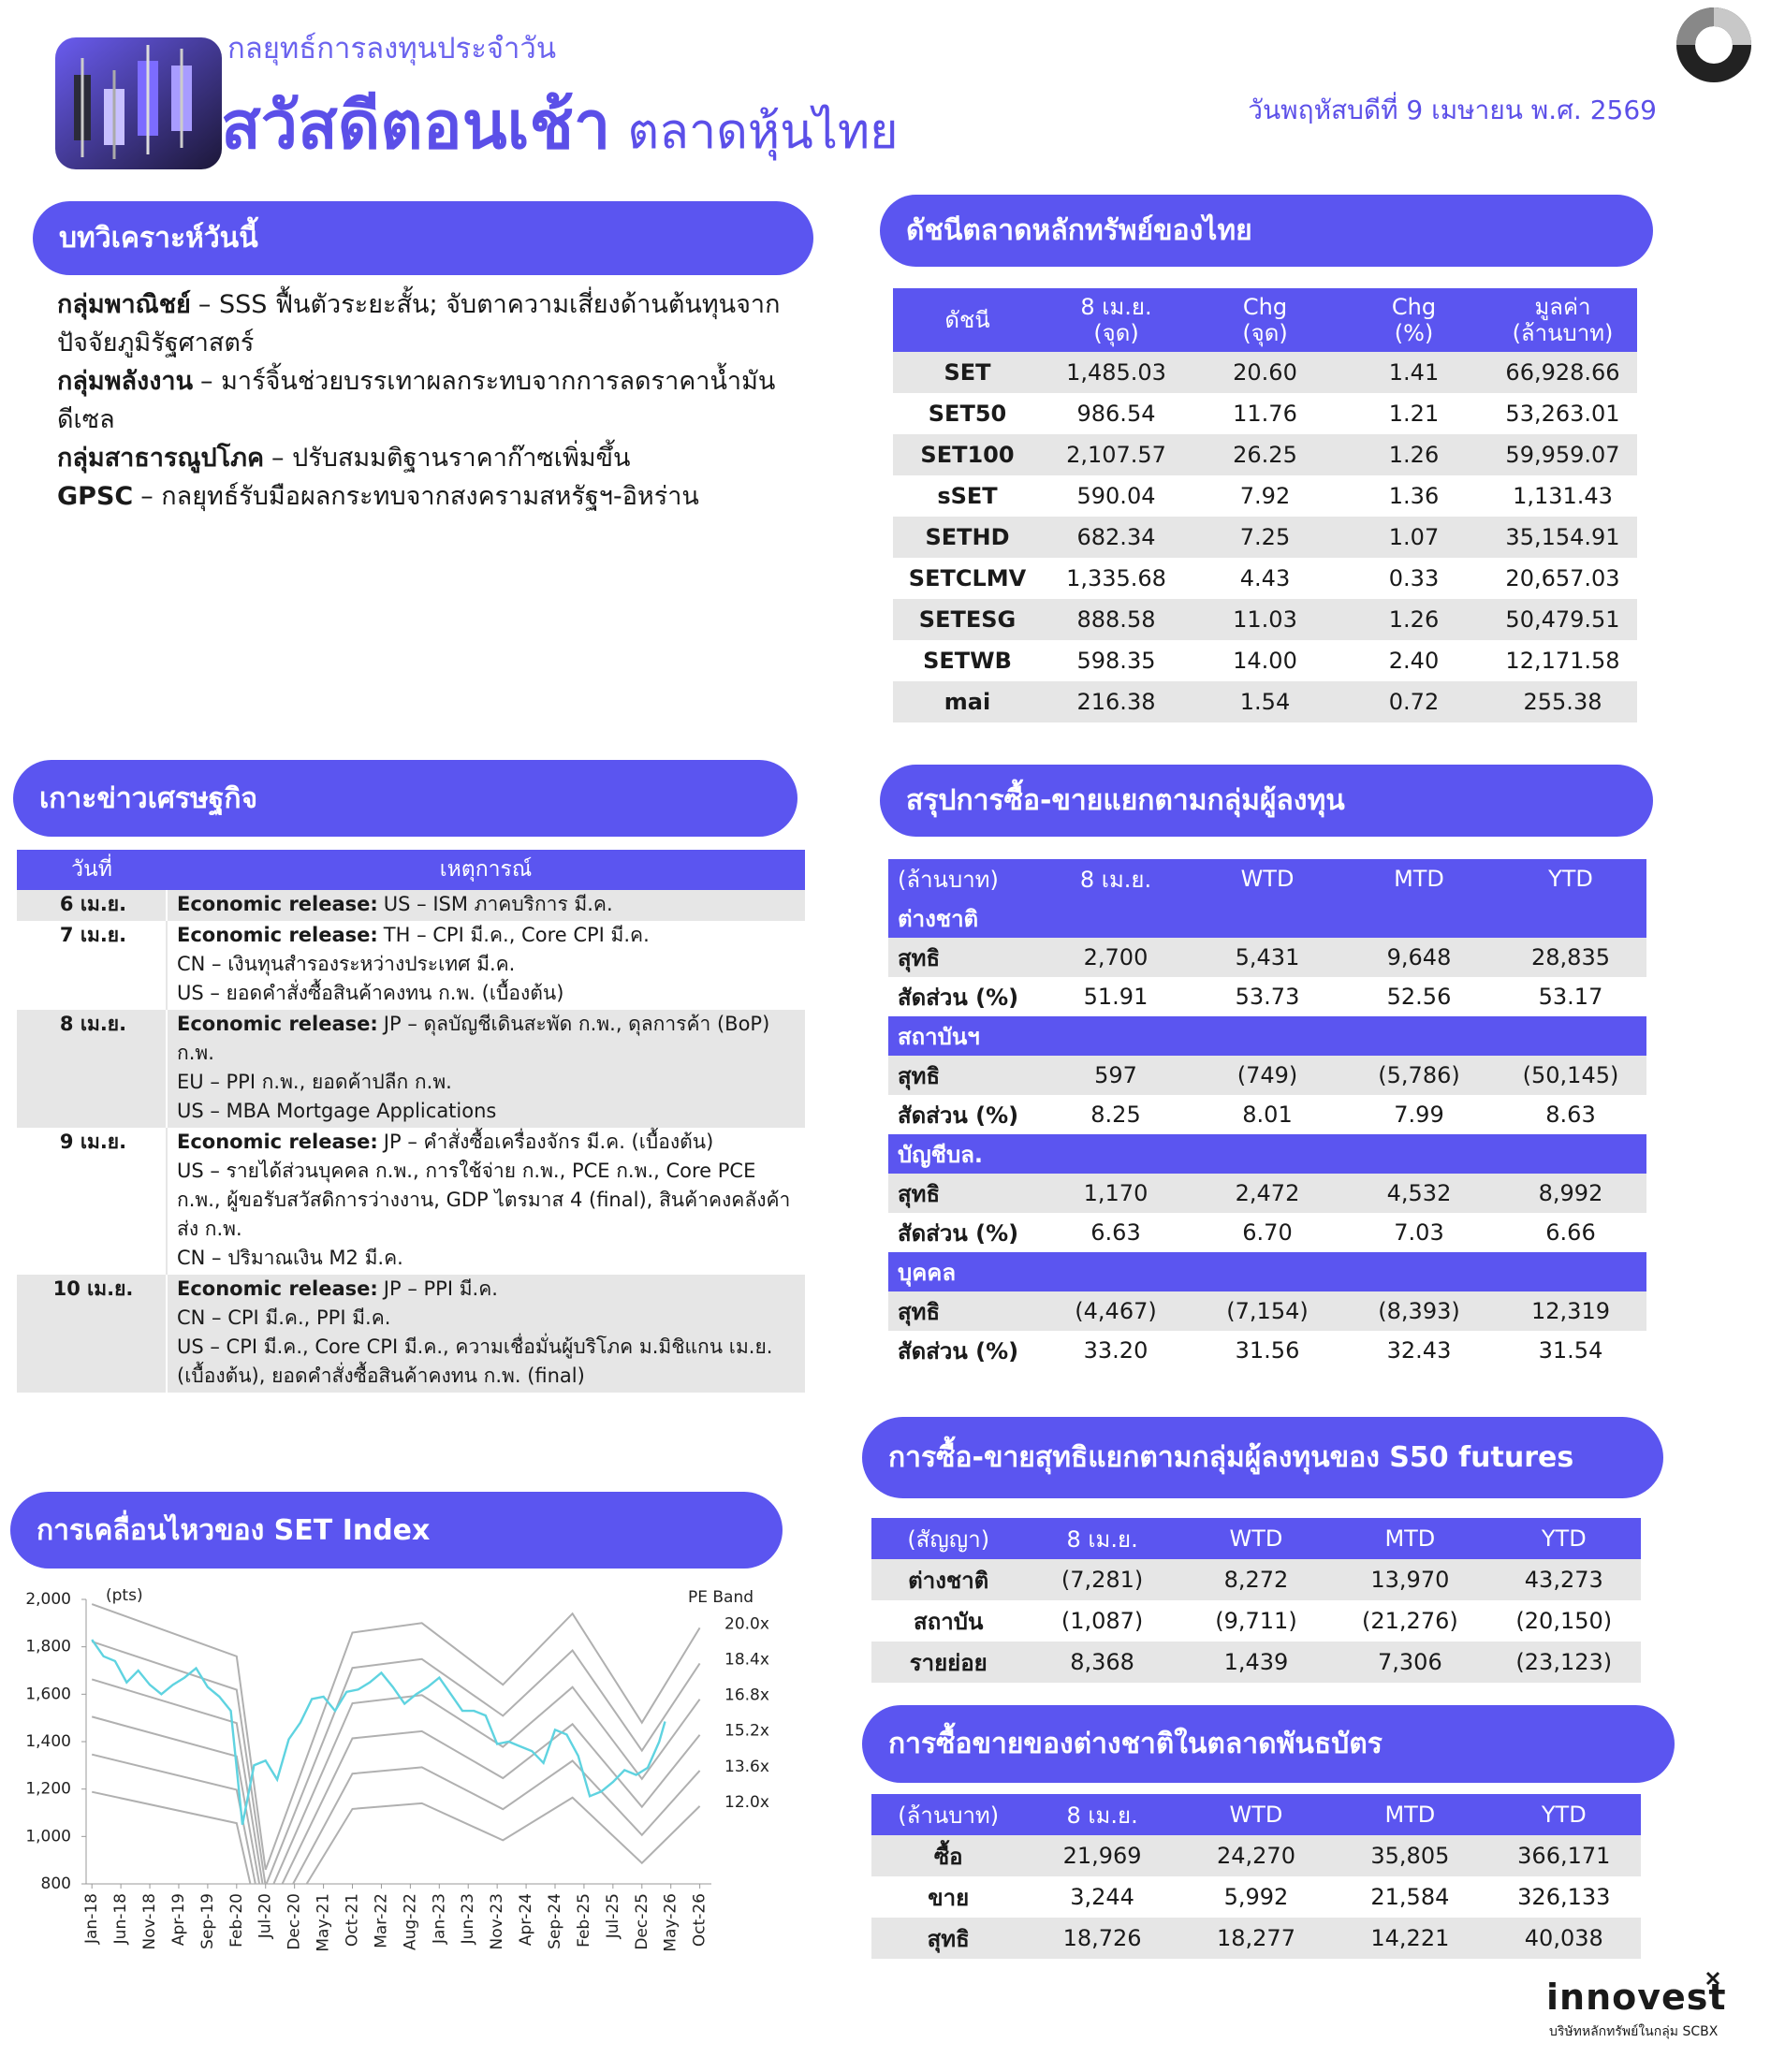  What do you see at coordinates (1562, 372) in the screenshot?
I see `cell: 66,928.66` at bounding box center [1562, 372].